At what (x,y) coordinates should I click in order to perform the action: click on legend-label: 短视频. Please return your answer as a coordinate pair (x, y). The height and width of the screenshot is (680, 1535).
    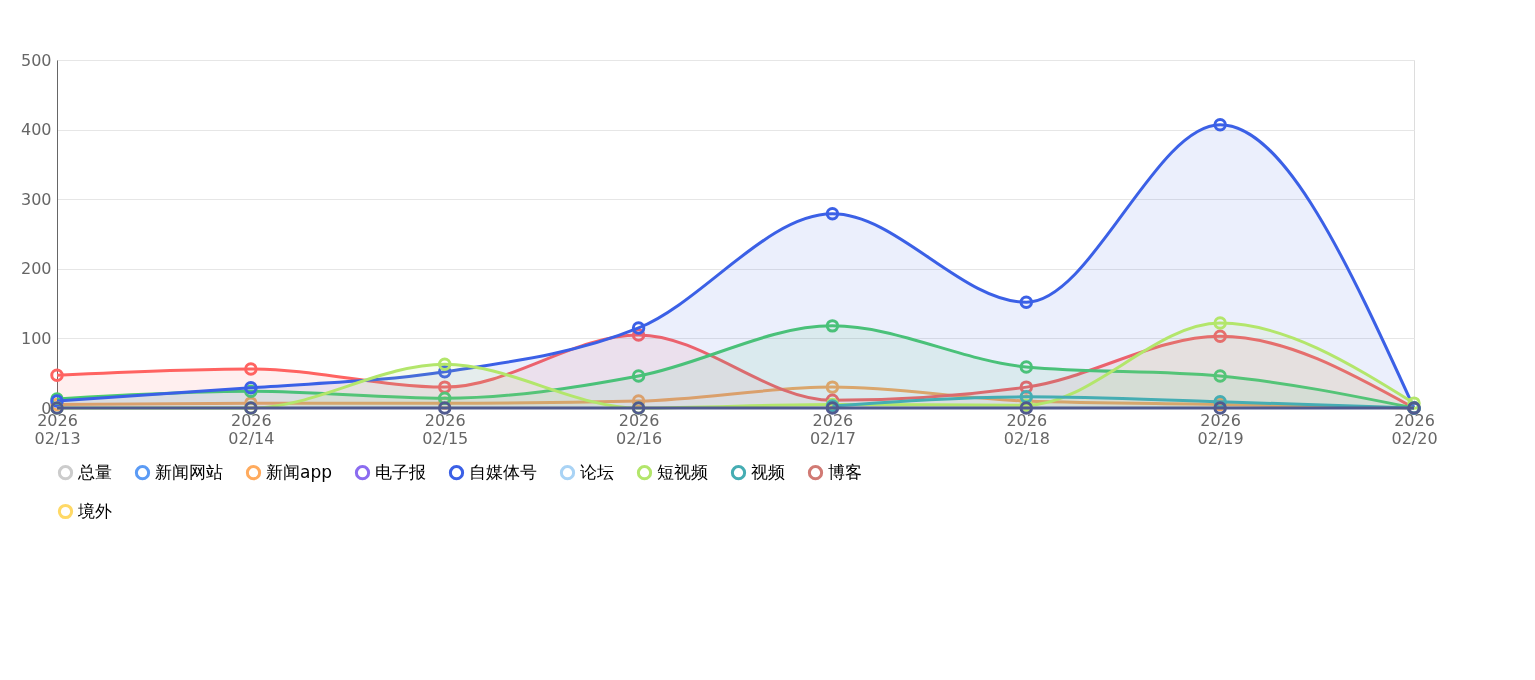
    Looking at the image, I should click on (682, 471).